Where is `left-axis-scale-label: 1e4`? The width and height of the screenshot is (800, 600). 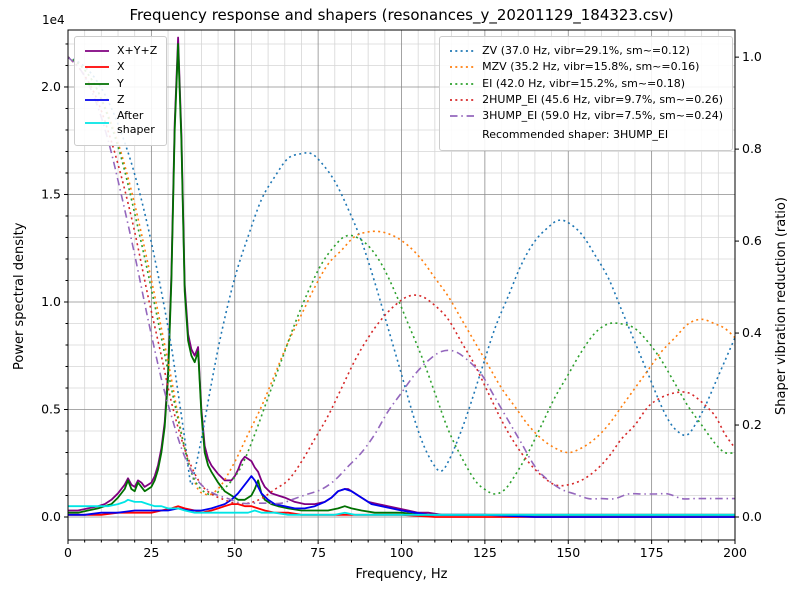 left-axis-scale-label: 1e4 is located at coordinates (53, 20).